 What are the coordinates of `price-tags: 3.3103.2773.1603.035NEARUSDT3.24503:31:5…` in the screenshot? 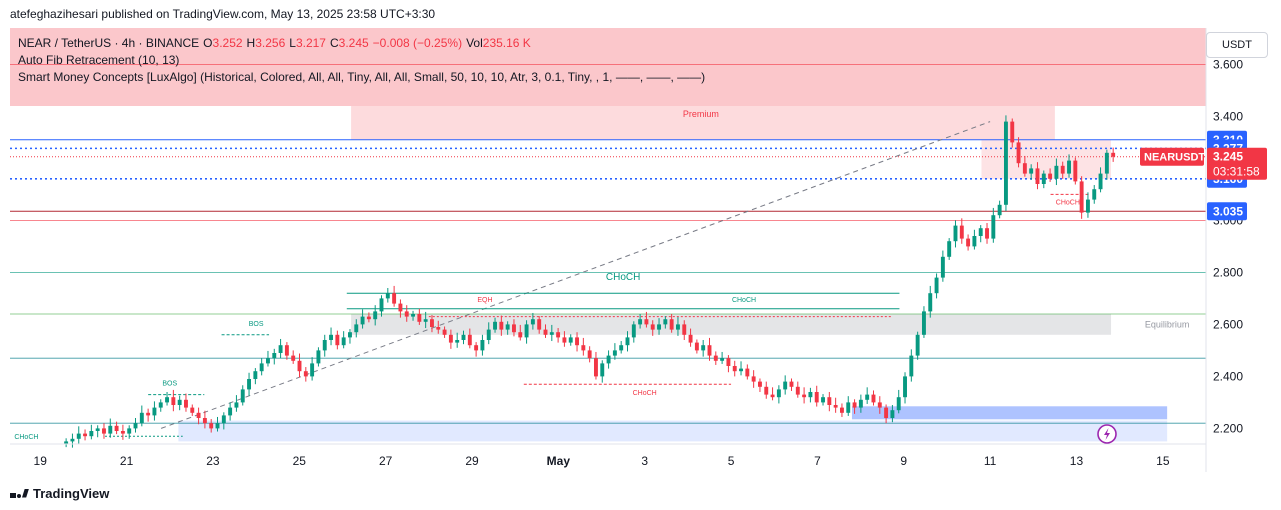 It's located at (1203, 175).